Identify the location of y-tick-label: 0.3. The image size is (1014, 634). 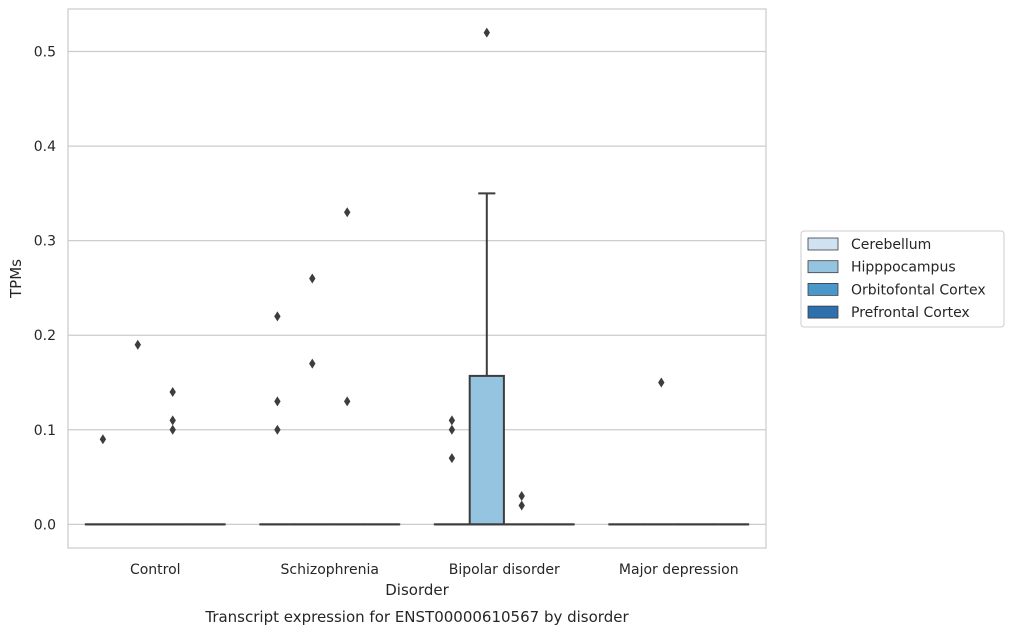
(45, 242).